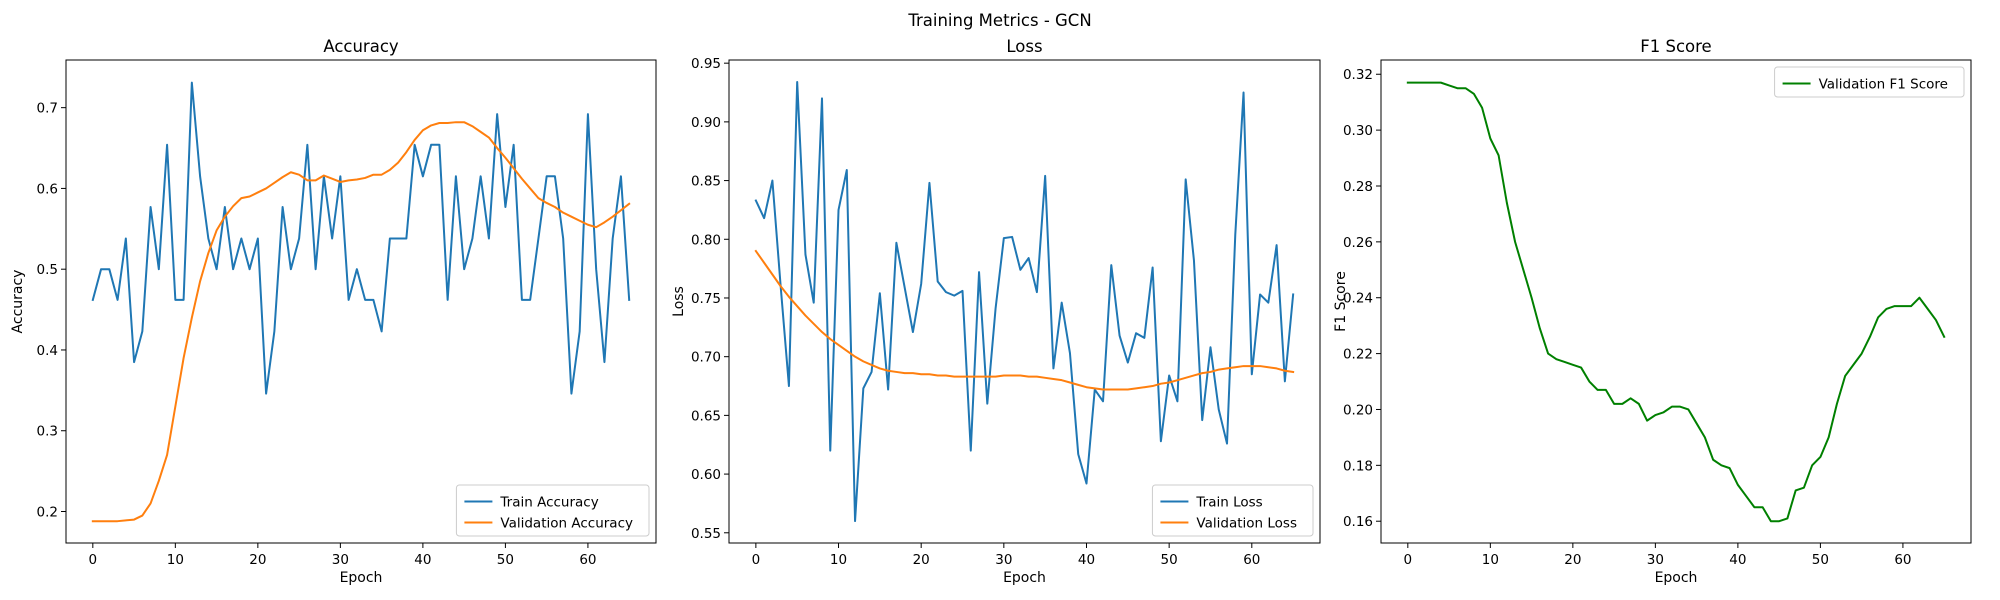 The width and height of the screenshot is (2000, 600). What do you see at coordinates (1490, 560) in the screenshot?
I see `f1-x-tick-label: 10` at bounding box center [1490, 560].